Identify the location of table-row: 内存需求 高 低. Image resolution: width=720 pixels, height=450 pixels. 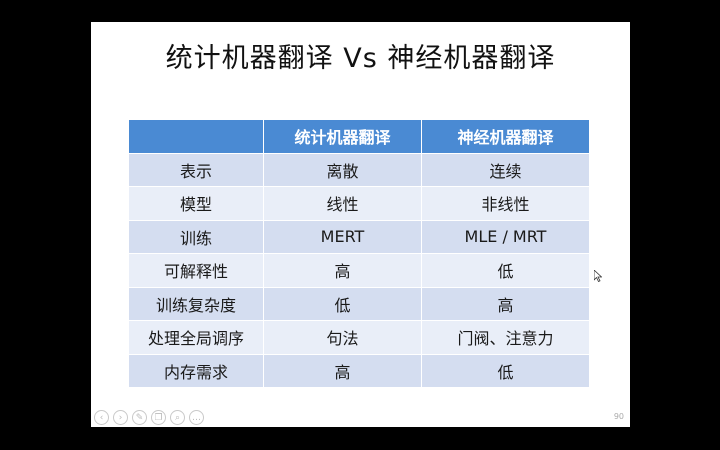
(359, 370).